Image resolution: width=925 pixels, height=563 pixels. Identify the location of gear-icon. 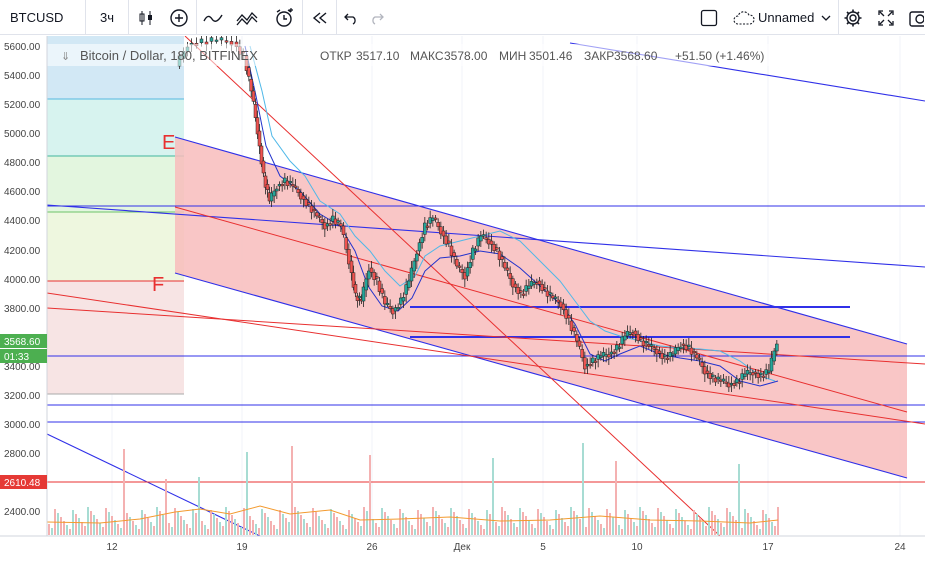
(853, 17).